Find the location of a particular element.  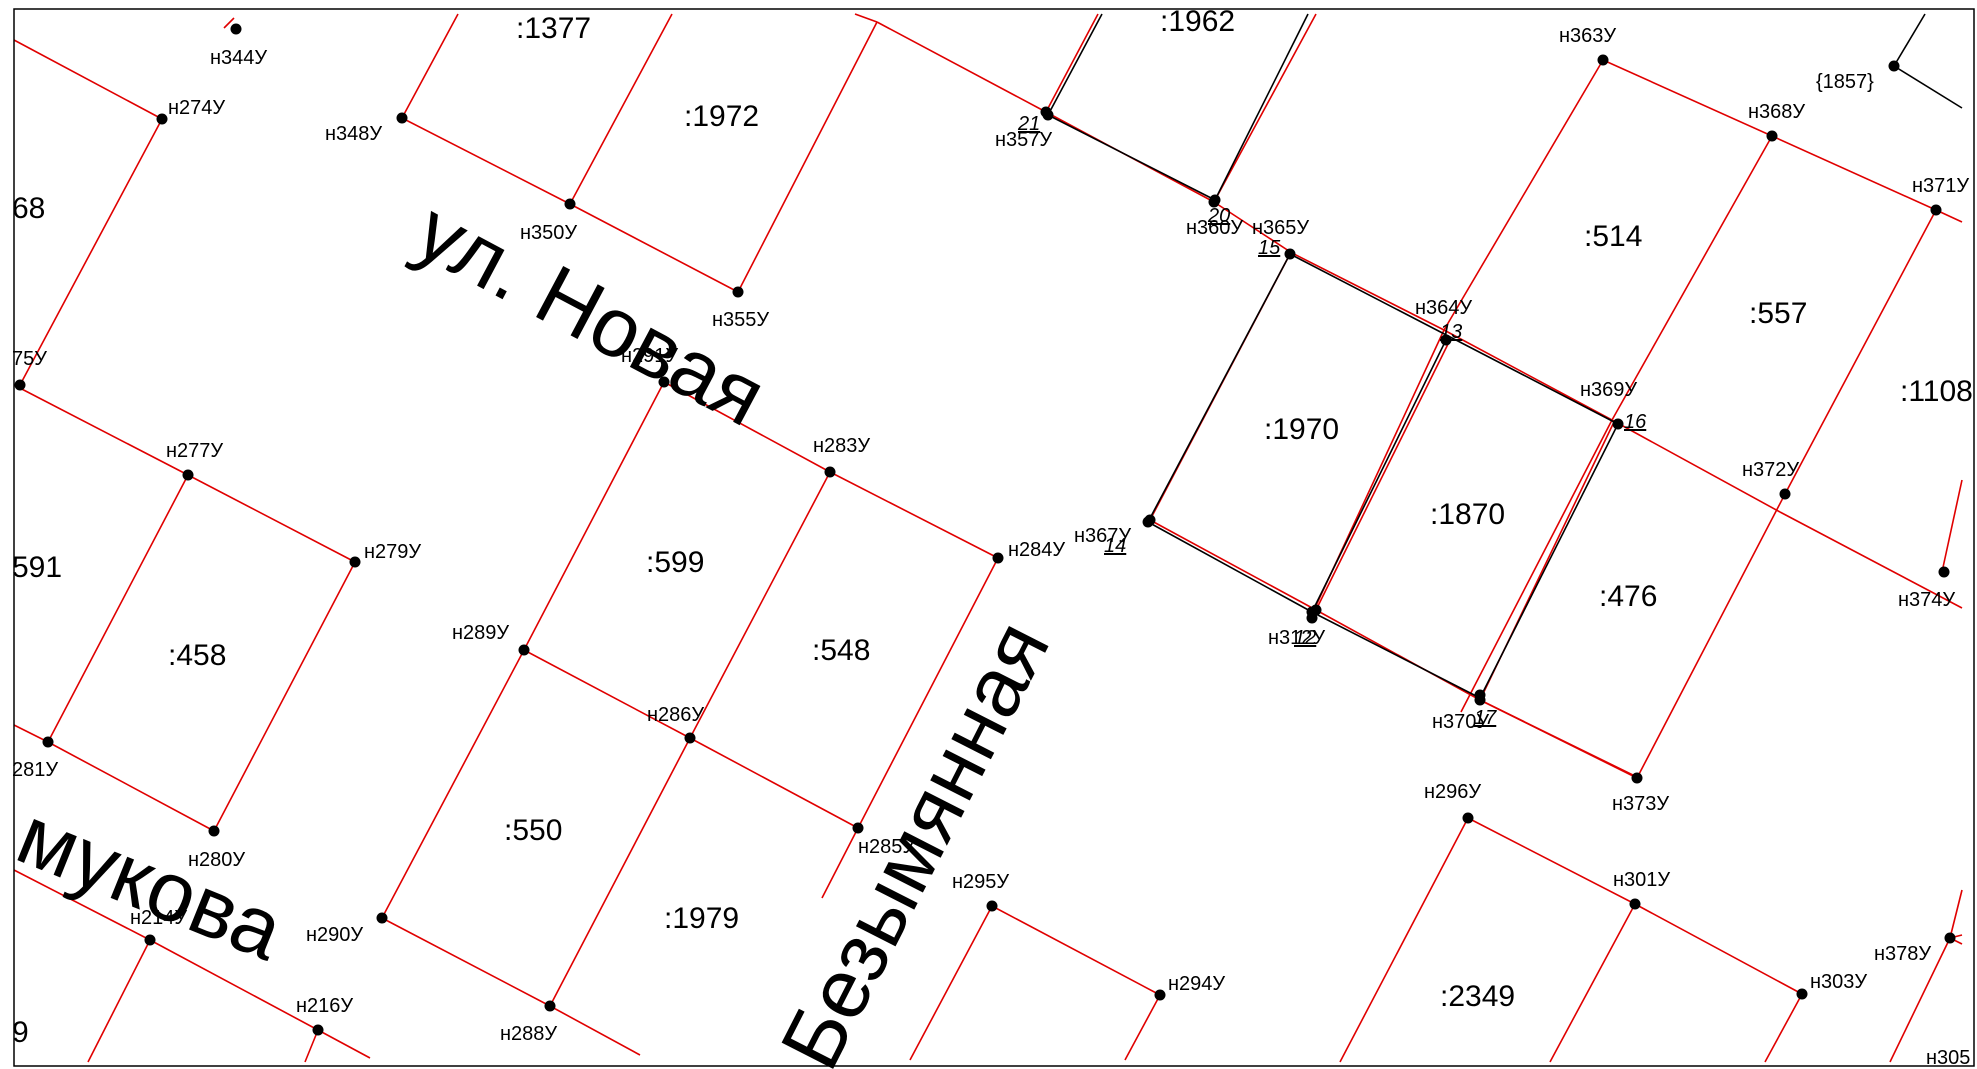

parcel-label: :599 is located at coordinates (675, 562).